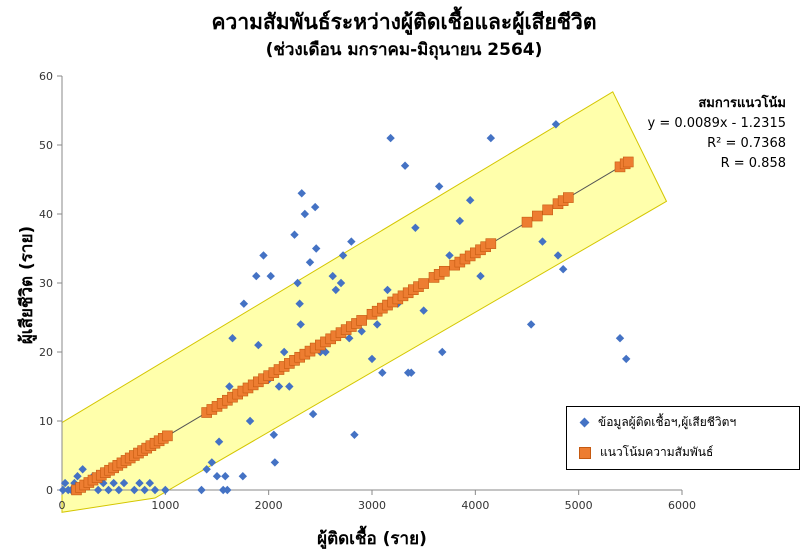 This screenshot has width=808, height=554. I want to click on x-tick-label: 2000, so click(269, 505).